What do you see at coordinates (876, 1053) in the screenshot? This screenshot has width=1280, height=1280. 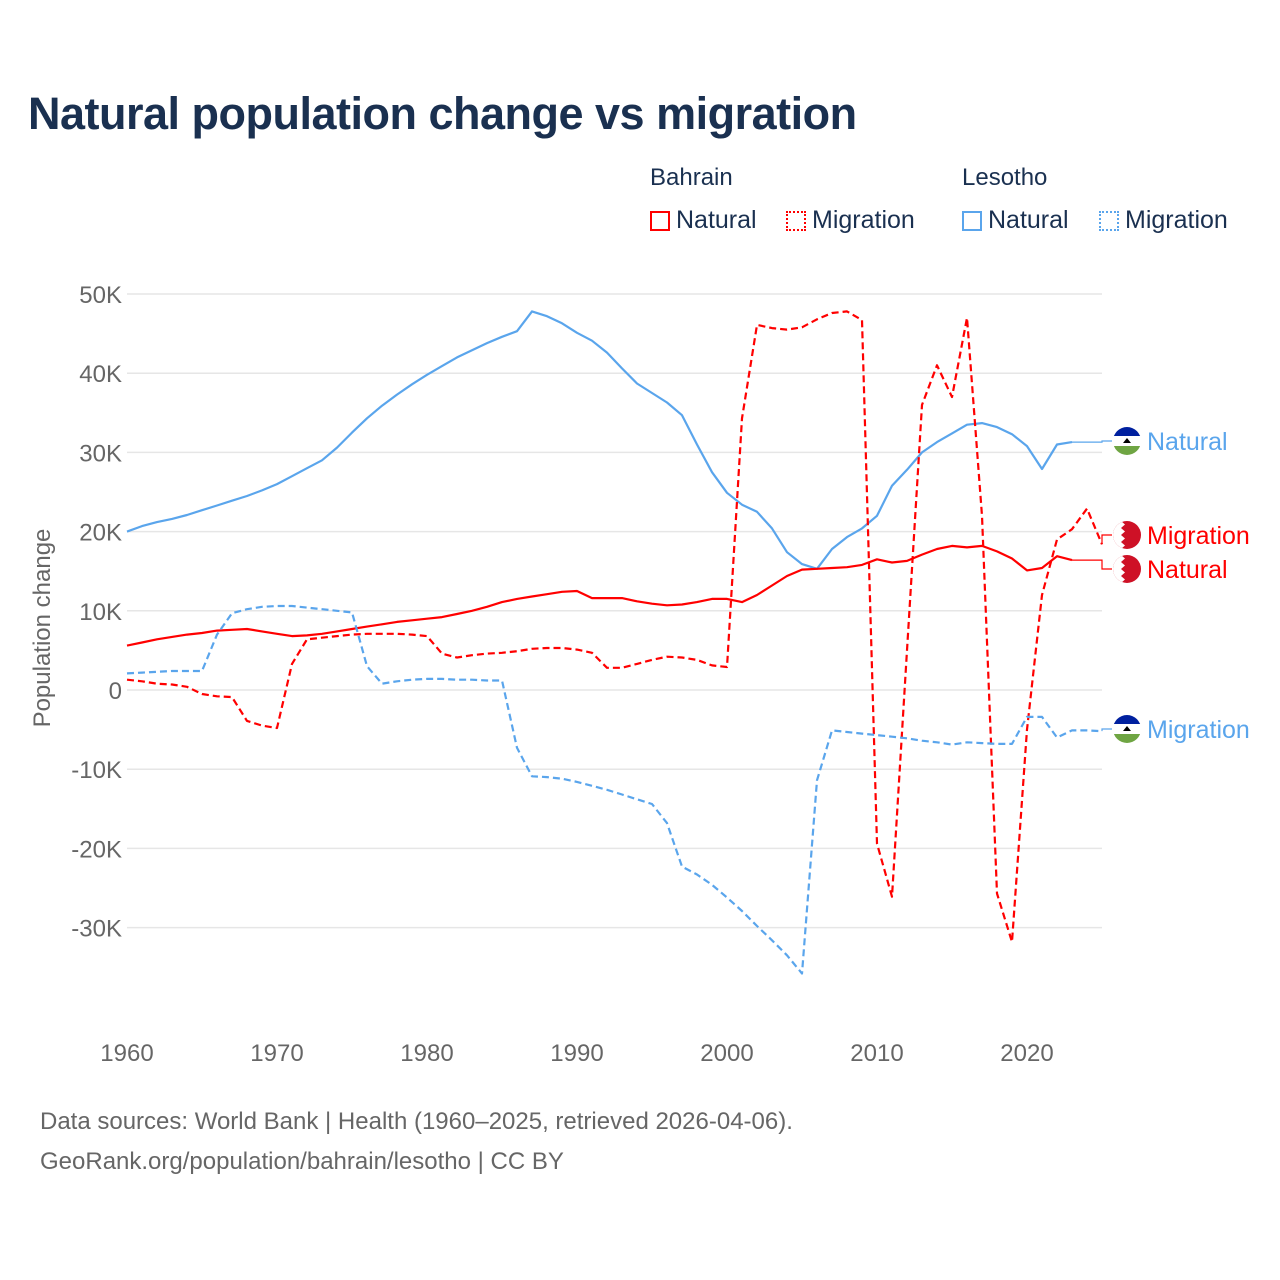 I see `x-tick-label: 2010` at bounding box center [876, 1053].